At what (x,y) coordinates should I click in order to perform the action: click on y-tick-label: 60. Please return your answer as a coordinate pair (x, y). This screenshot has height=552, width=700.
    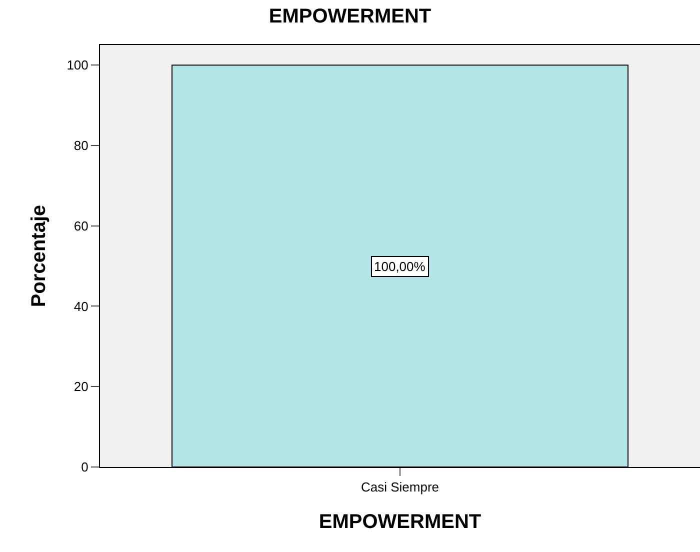
    Looking at the image, I should click on (81, 226).